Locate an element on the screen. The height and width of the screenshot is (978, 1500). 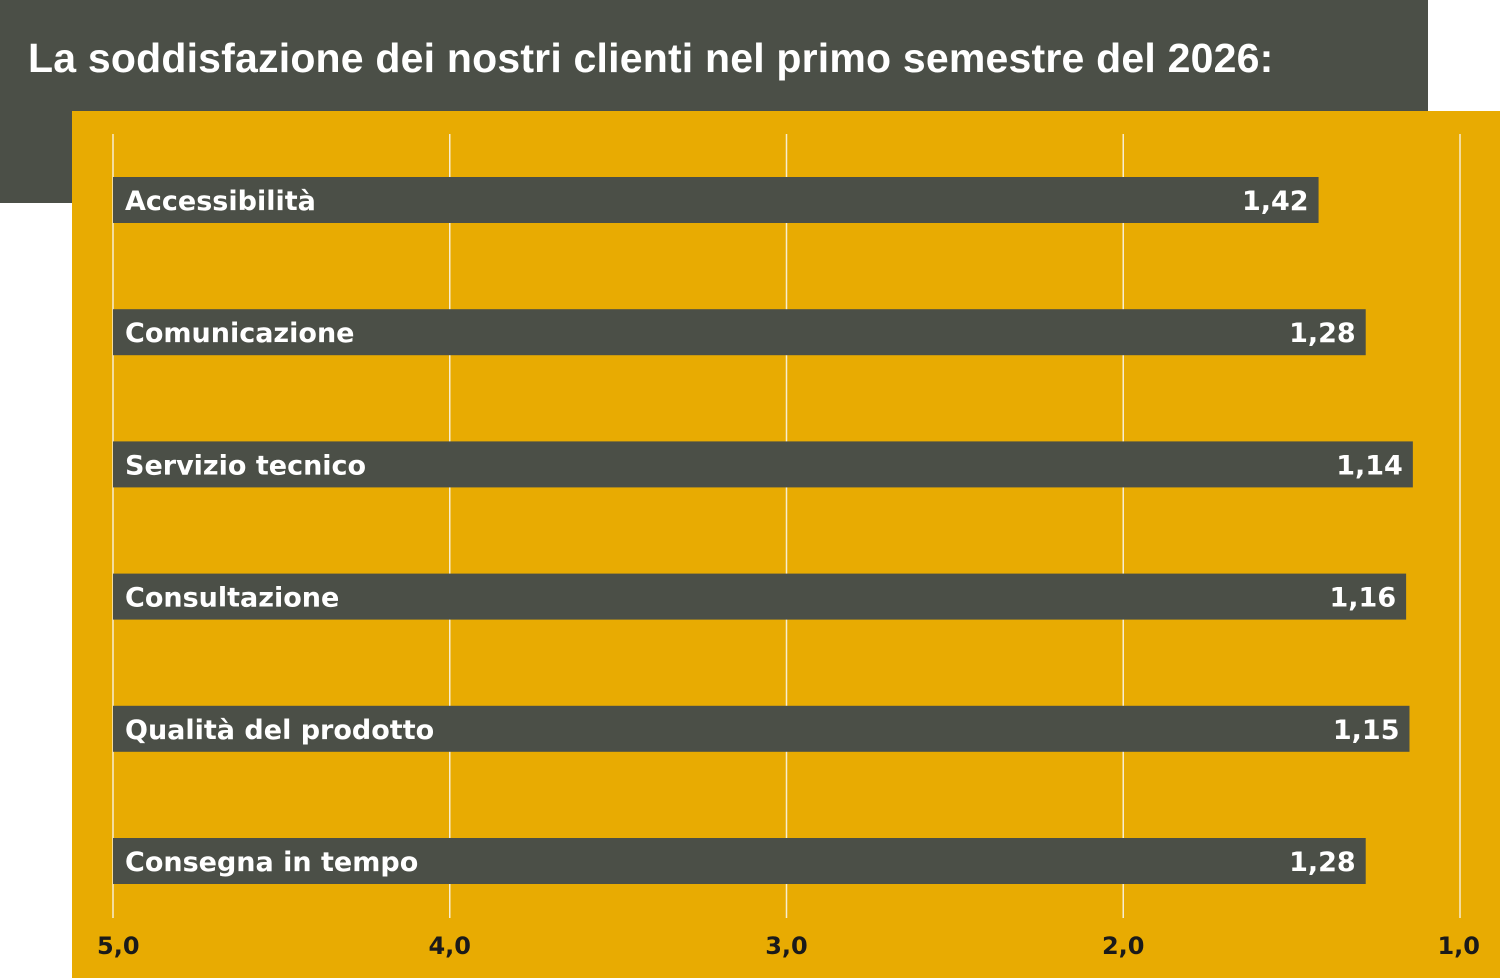
x-tick-label: 5,0 is located at coordinates (118, 946).